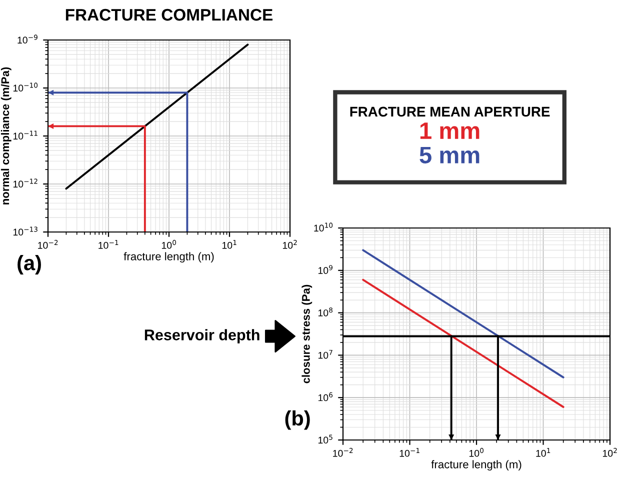  I want to click on chart-title: FRACTURE COMPLIANCE, so click(169, 14).